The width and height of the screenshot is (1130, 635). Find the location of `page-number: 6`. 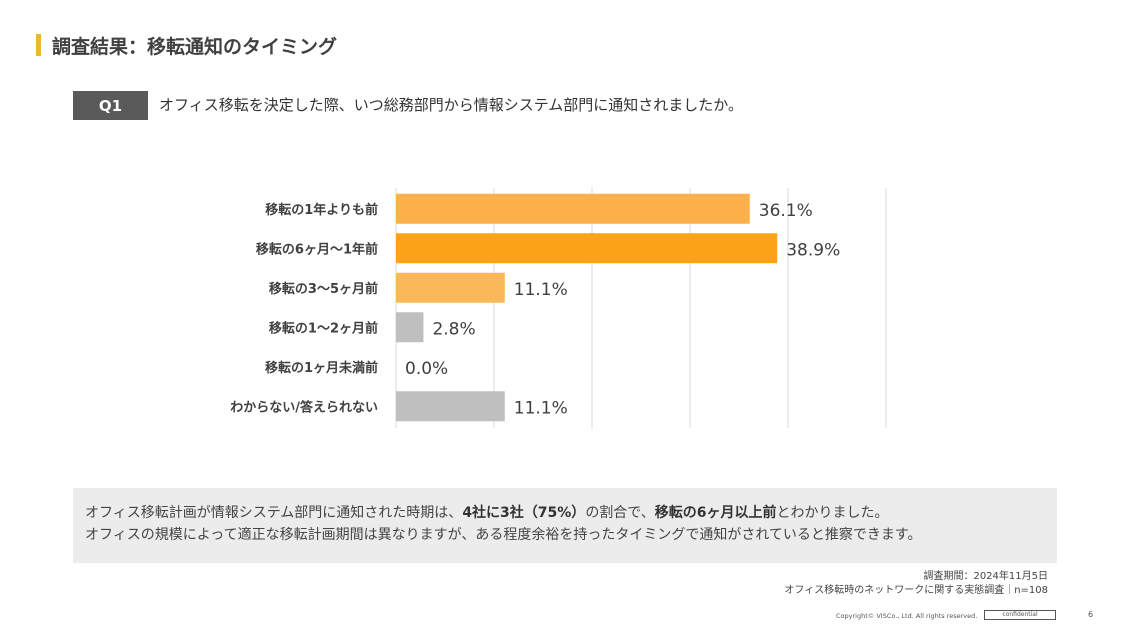

page-number: 6 is located at coordinates (1091, 614).